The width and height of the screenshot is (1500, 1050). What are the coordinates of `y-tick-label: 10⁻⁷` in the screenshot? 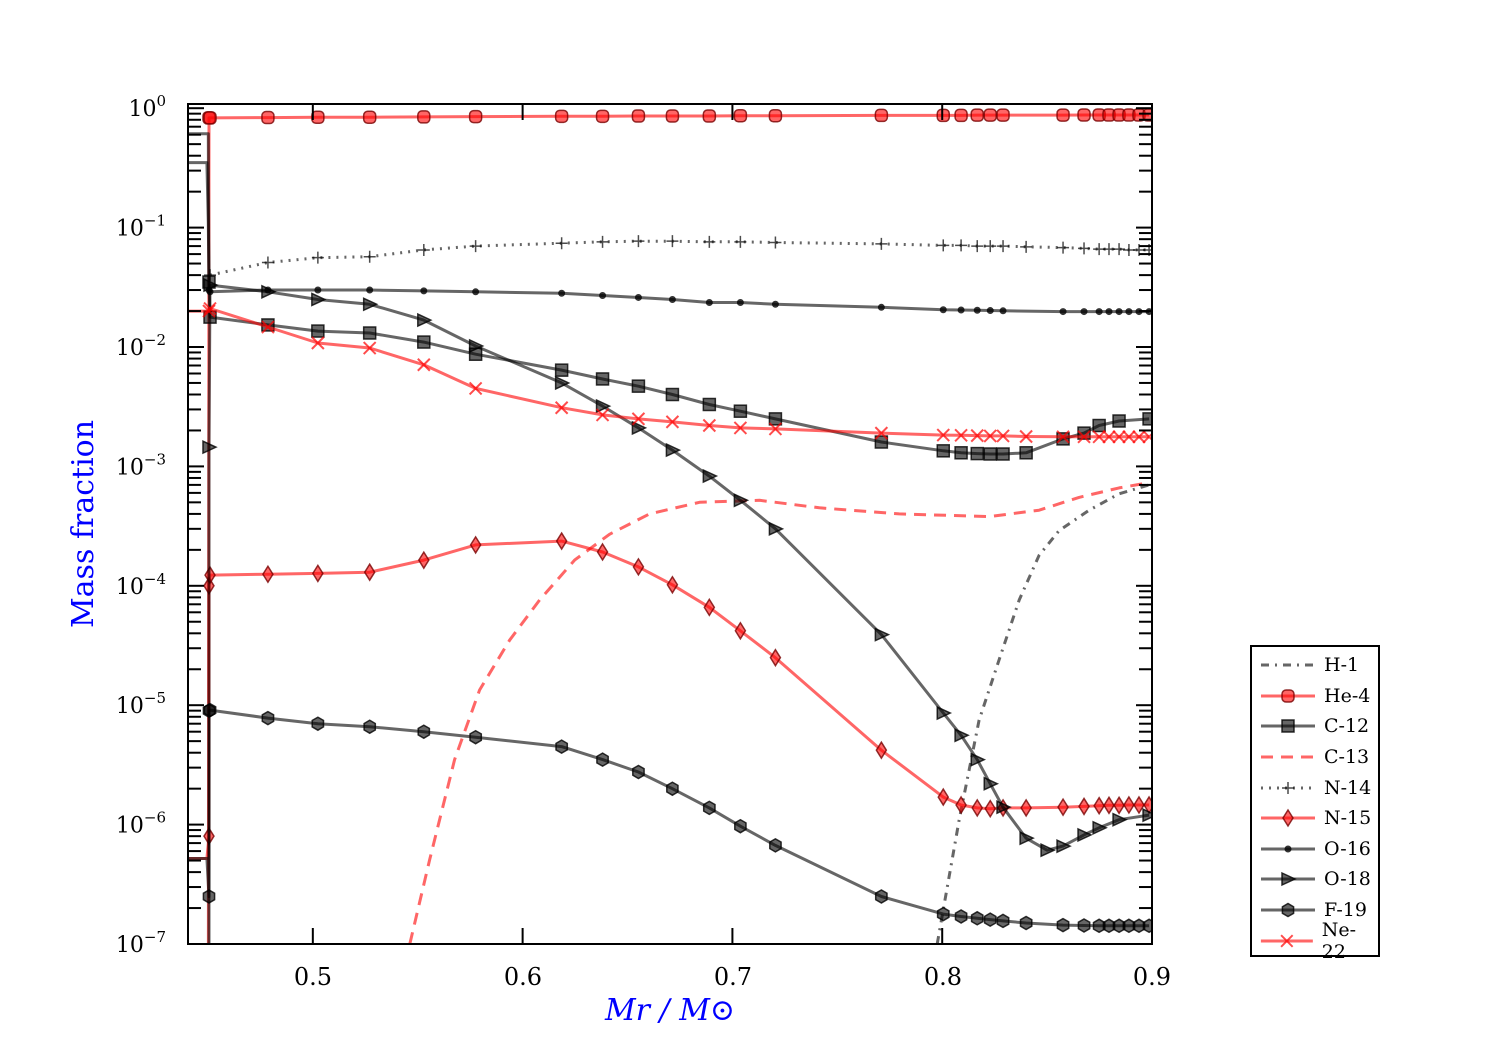 It's located at (141, 943).